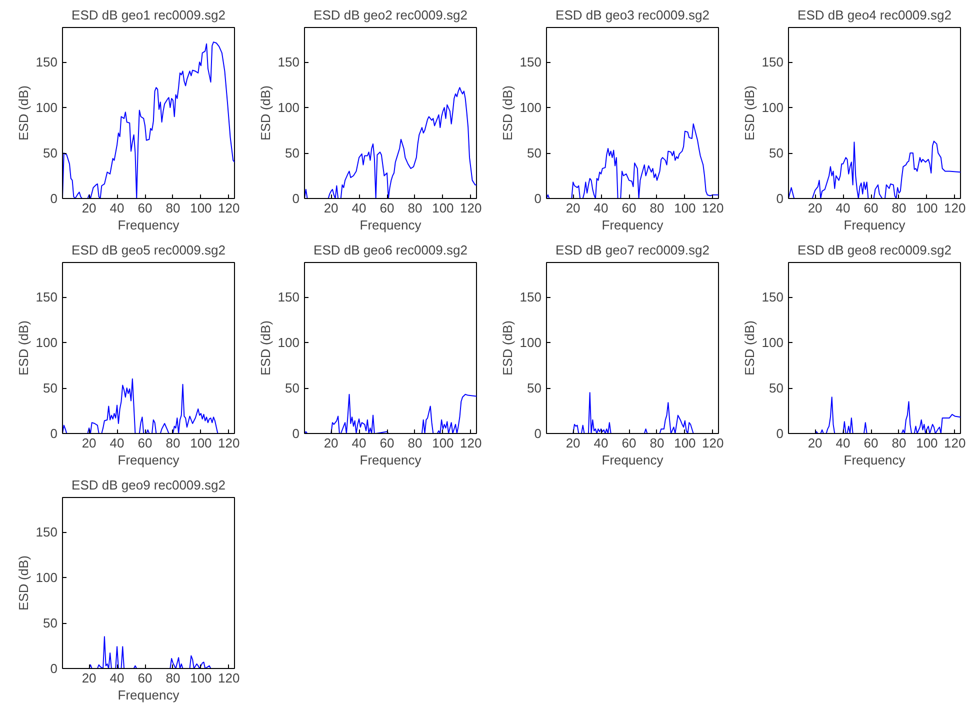 The width and height of the screenshot is (968, 718). What do you see at coordinates (149, 250) in the screenshot?
I see `chart-title: ESD dB geo5 rec0009.sg2` at bounding box center [149, 250].